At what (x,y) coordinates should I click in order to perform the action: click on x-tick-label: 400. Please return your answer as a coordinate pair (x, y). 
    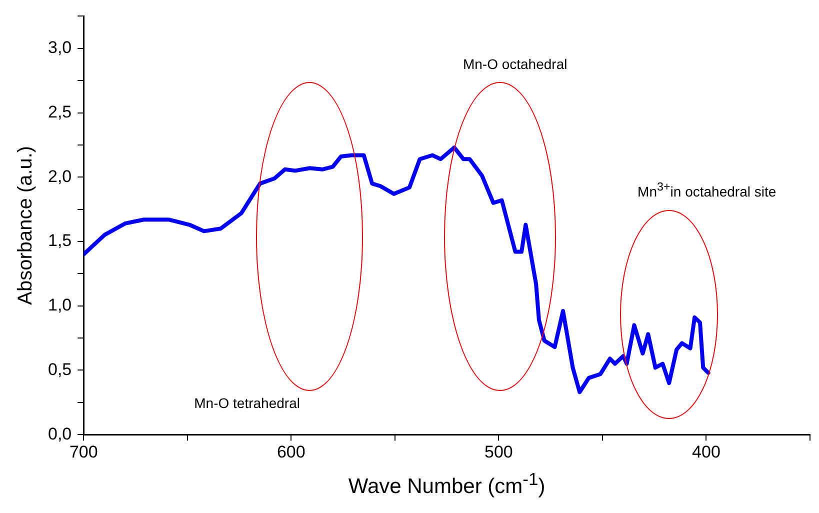
    Looking at the image, I should click on (706, 452).